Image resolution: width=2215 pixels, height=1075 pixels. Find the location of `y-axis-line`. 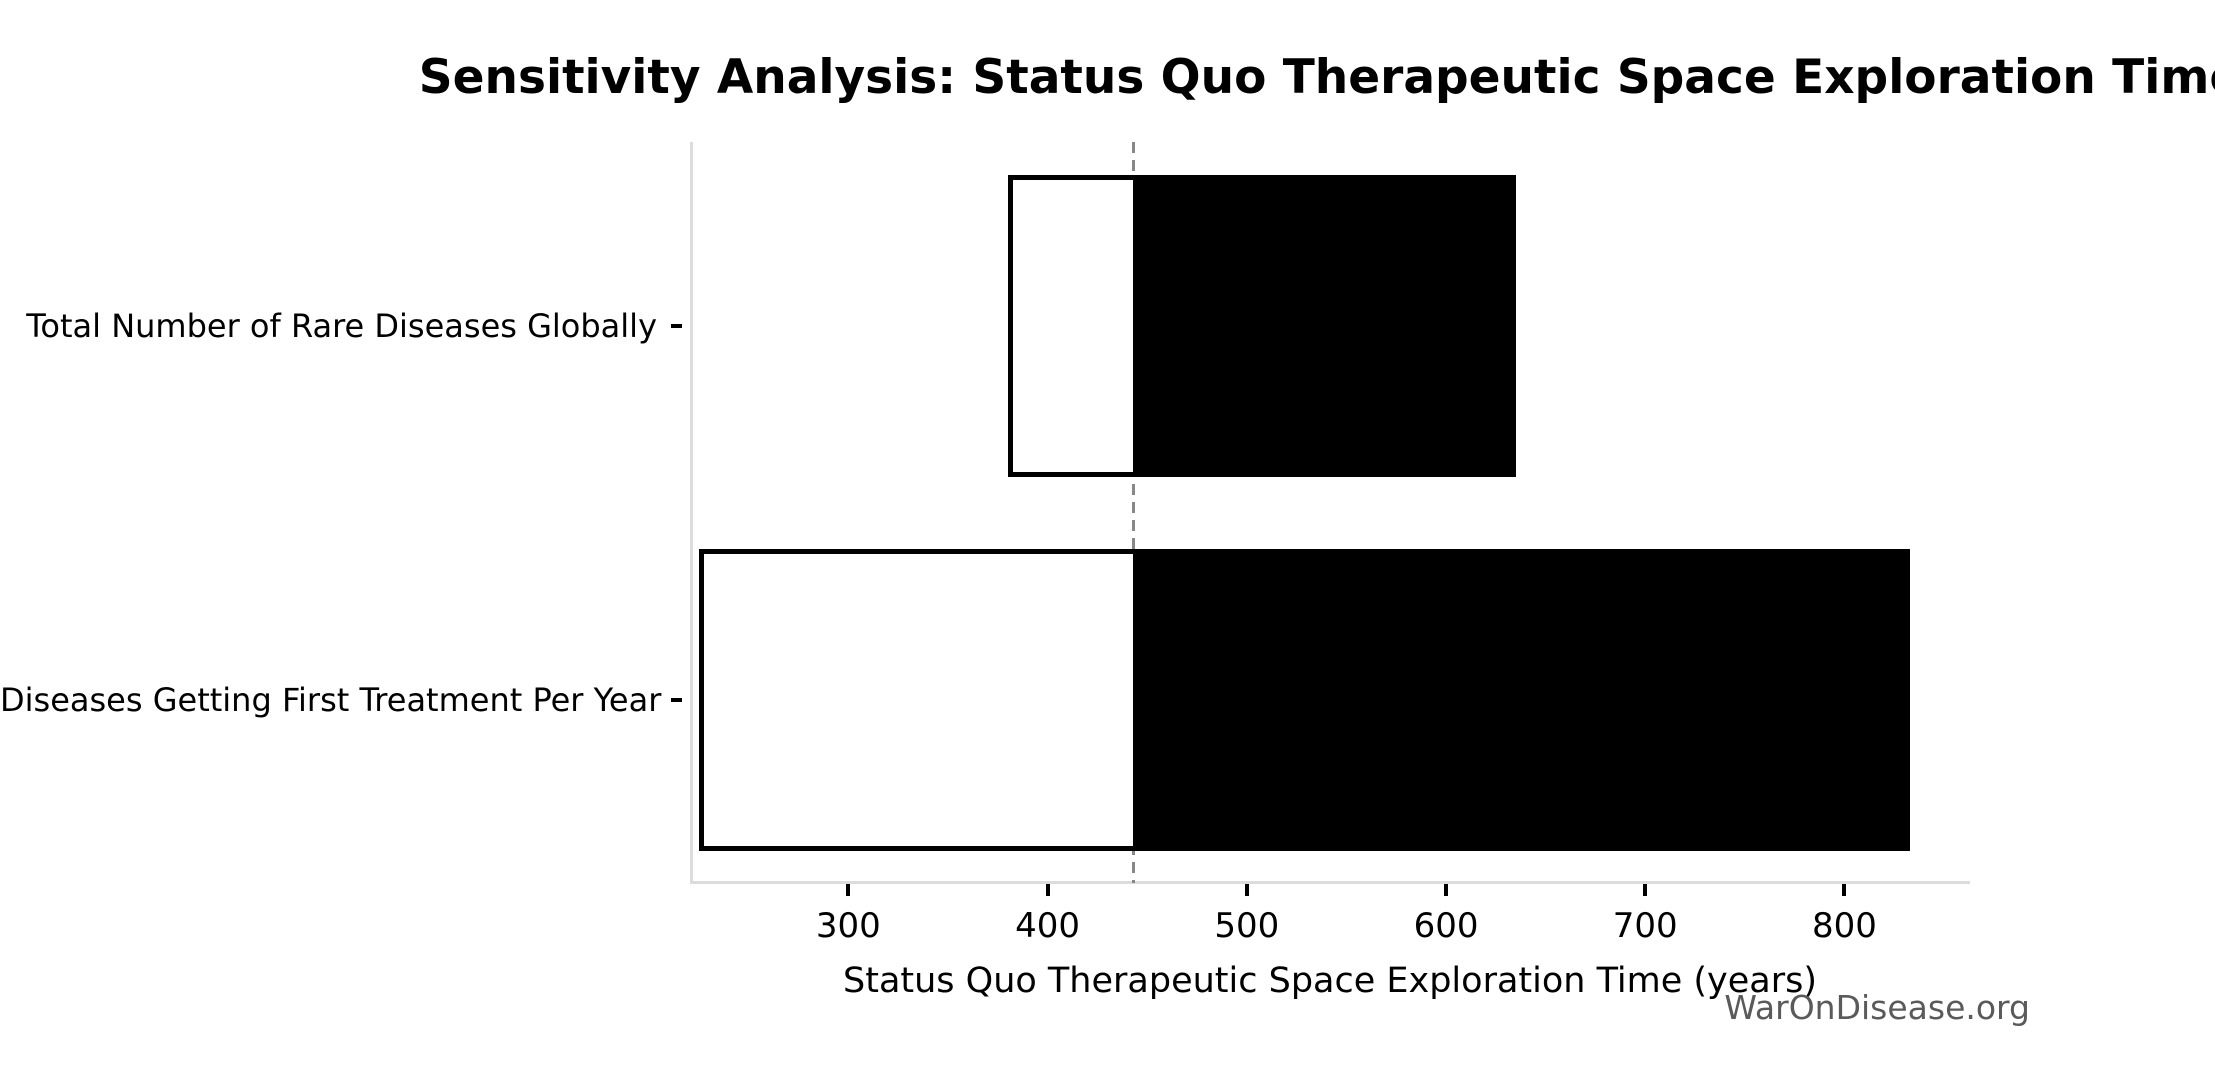

y-axis-line is located at coordinates (691, 513).